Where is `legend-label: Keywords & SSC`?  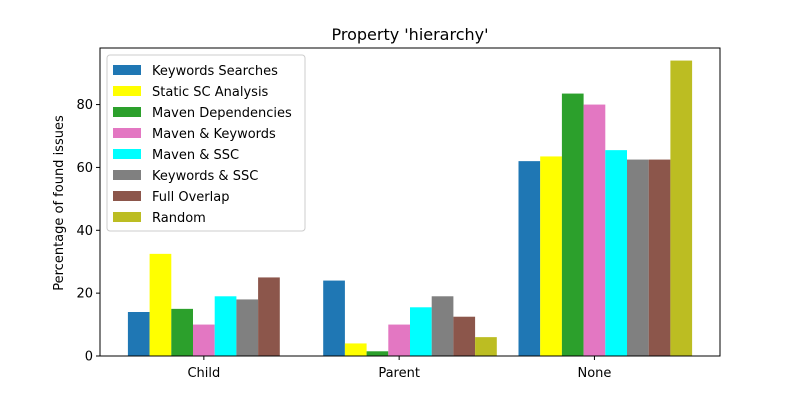 legend-label: Keywords & SSC is located at coordinates (205, 176).